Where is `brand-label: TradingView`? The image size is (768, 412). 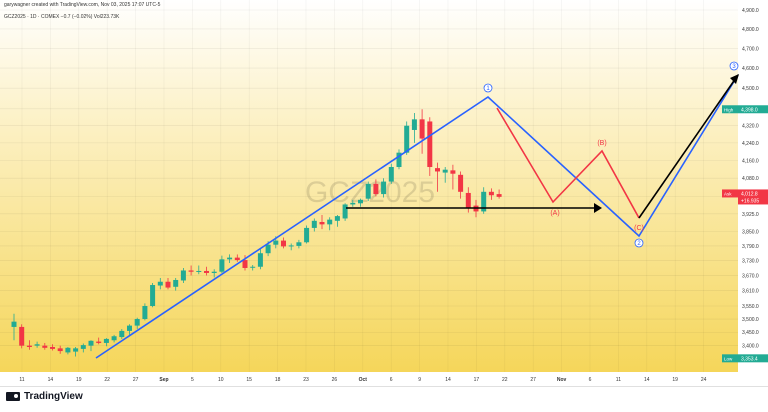
brand-label: TradingView is located at coordinates (53, 396).